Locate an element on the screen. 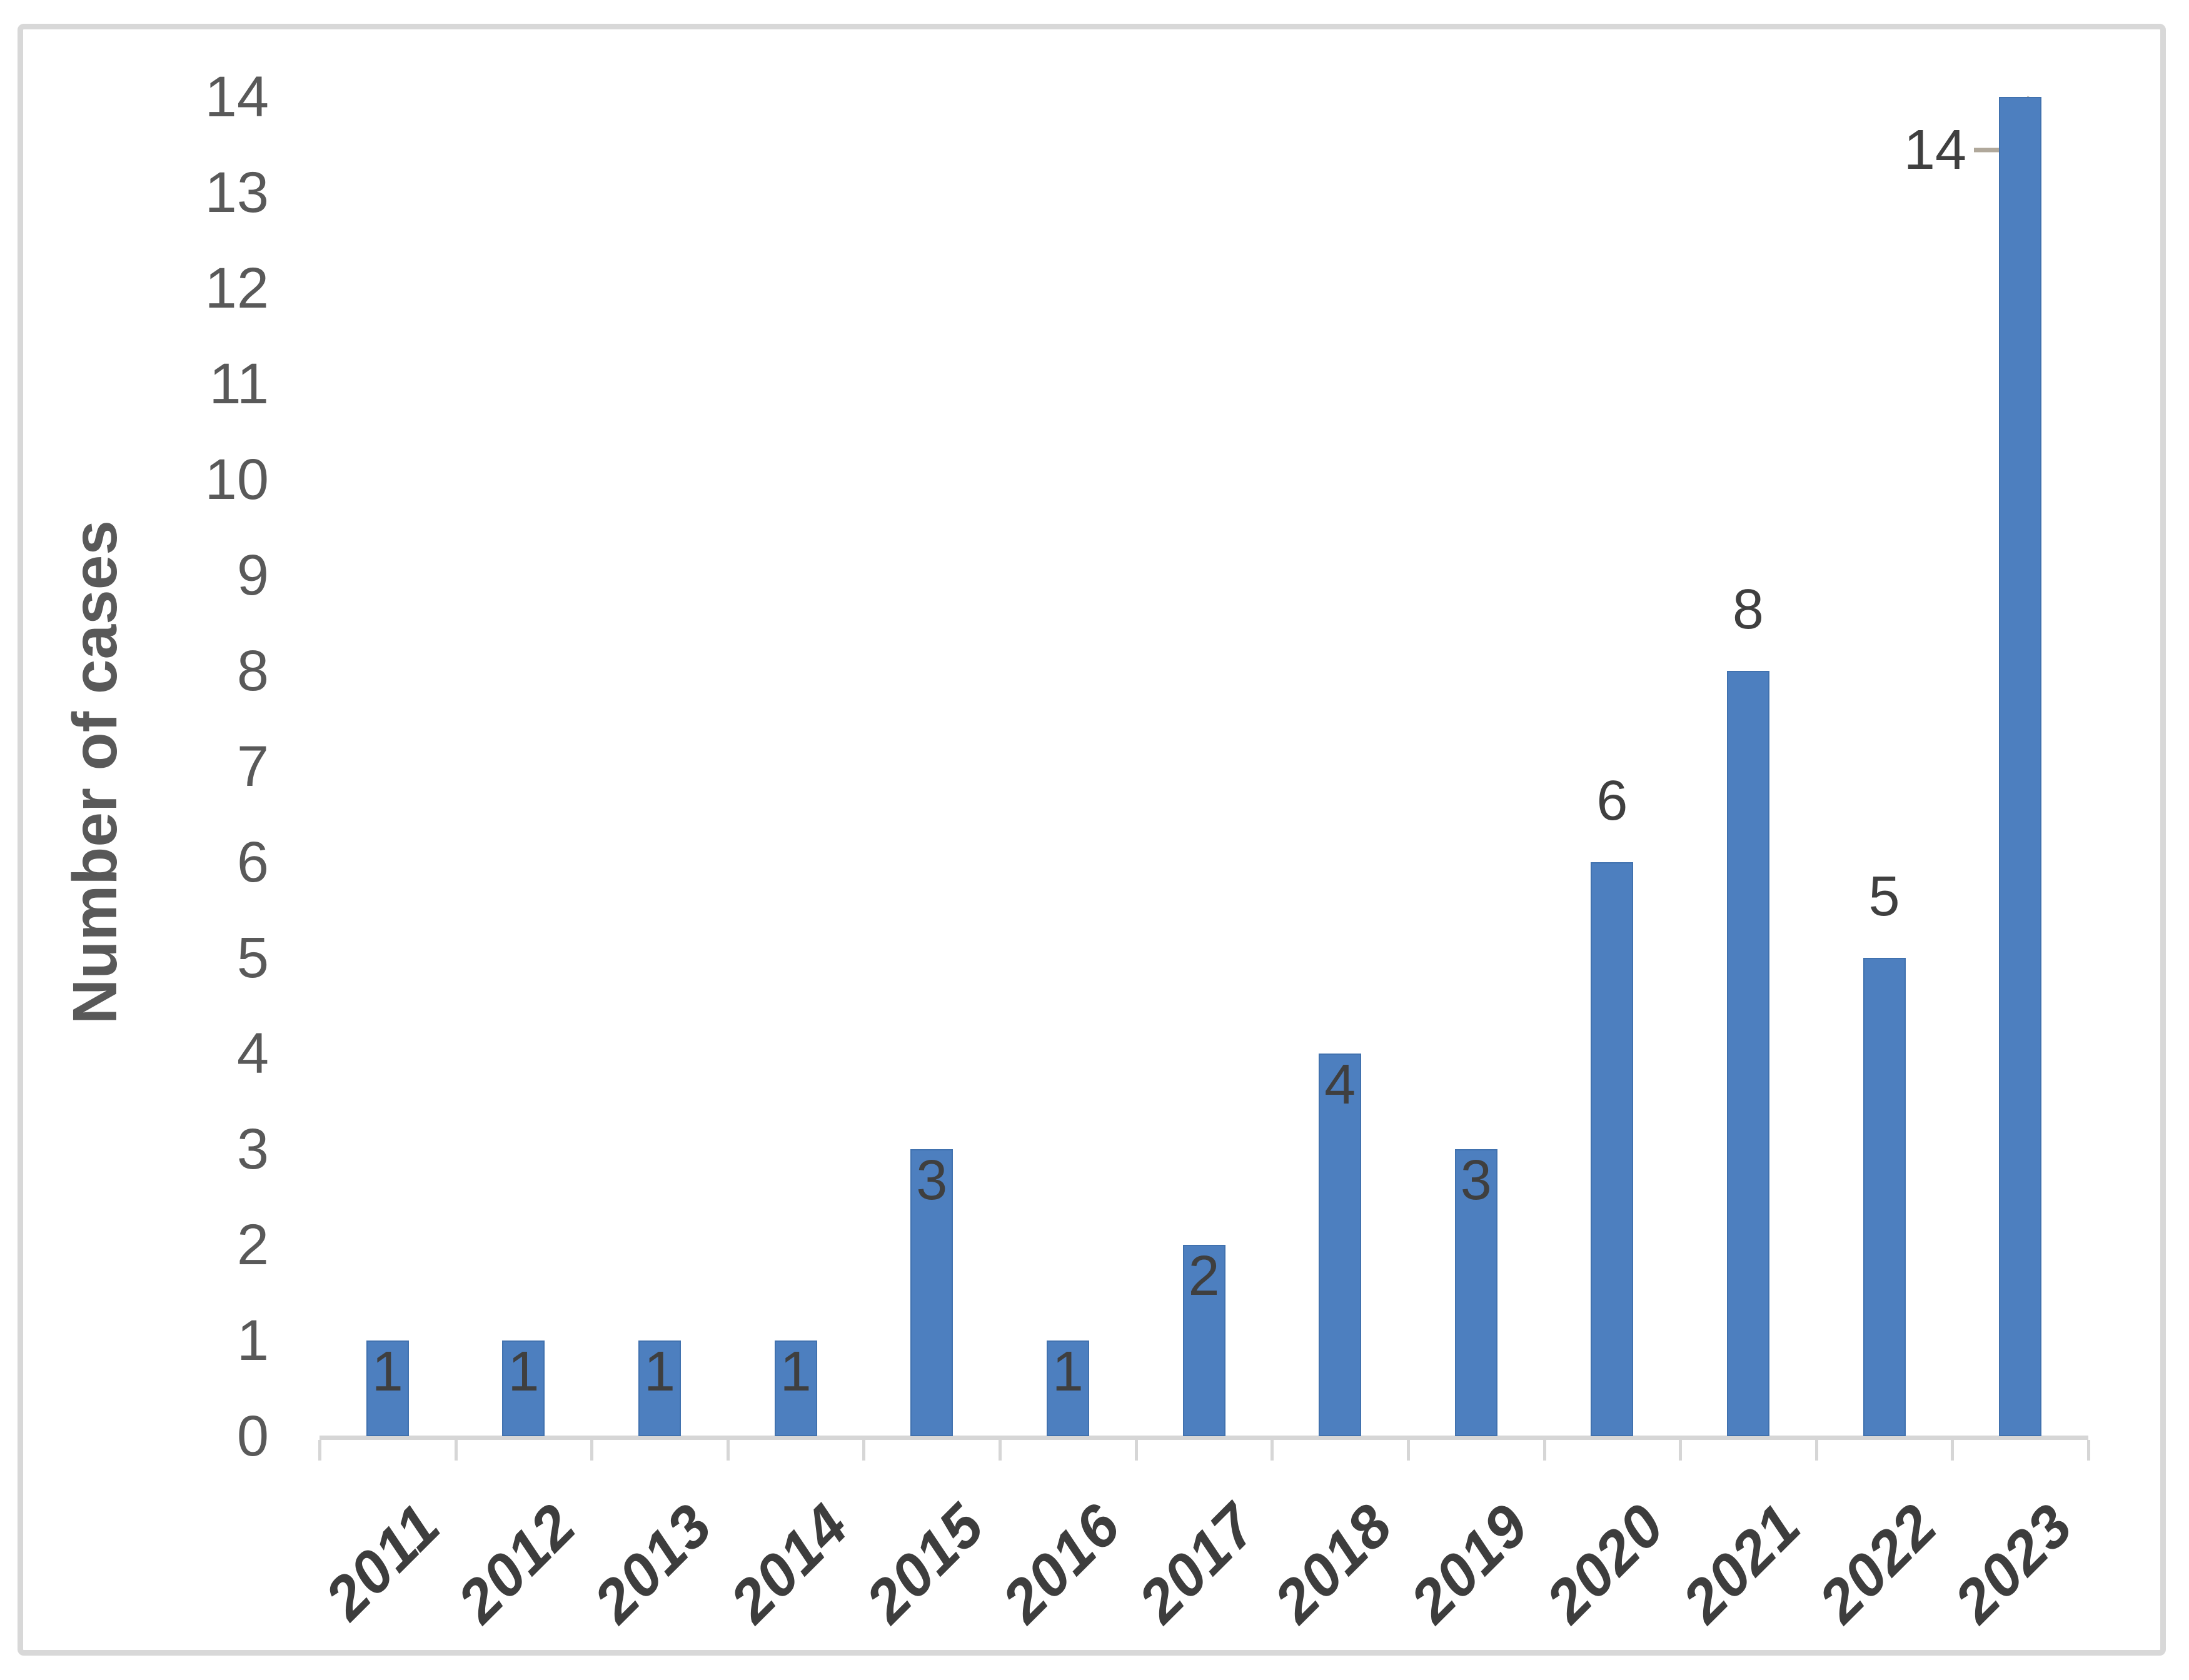 The width and height of the screenshot is (2189, 1680). bar-data-label: 6 is located at coordinates (1612, 801).